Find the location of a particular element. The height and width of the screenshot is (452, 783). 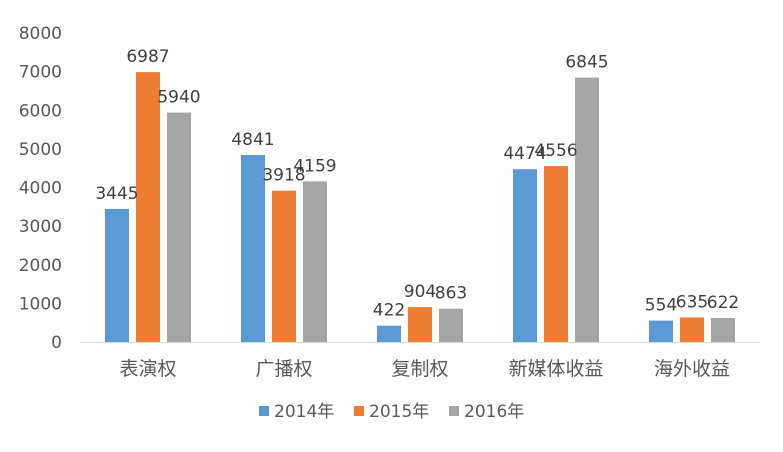

y-tick-label: 0 is located at coordinates (56, 343).